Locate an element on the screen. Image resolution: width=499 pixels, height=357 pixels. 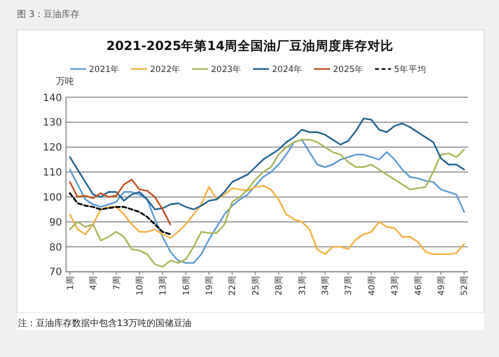
x-tick-label: 10周 is located at coordinates (140, 286).